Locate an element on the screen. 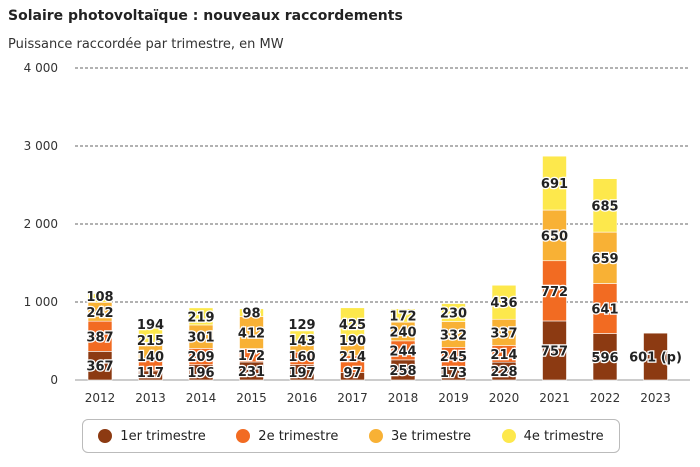  data-label: 129 is located at coordinates (301, 325).